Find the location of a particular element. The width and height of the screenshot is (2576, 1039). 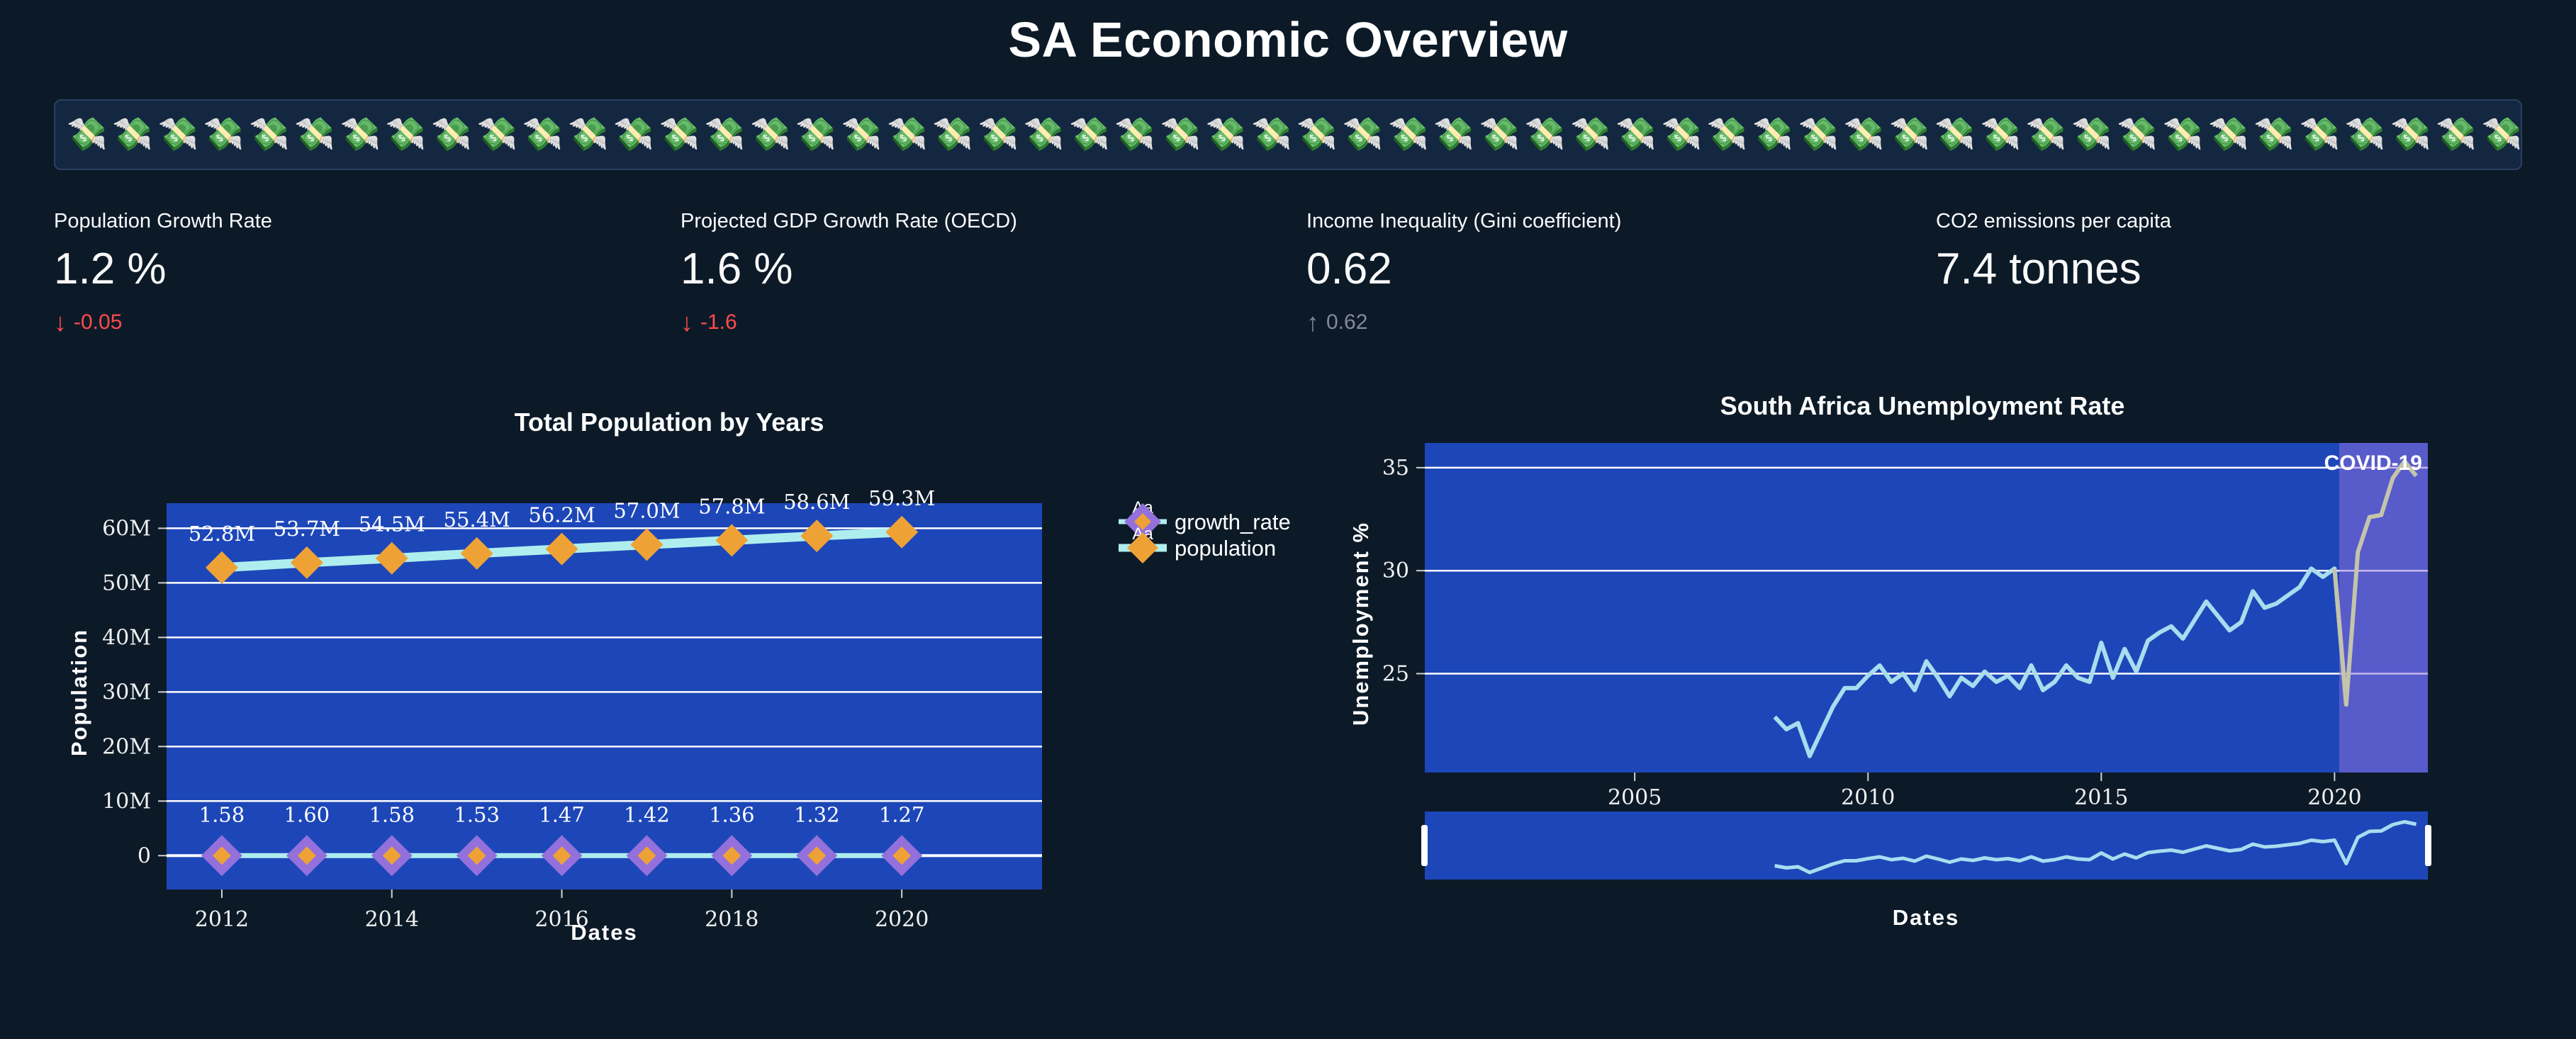

x-axis-ticks: 2012 2014 2016 2018 2020 is located at coordinates (562, 910).